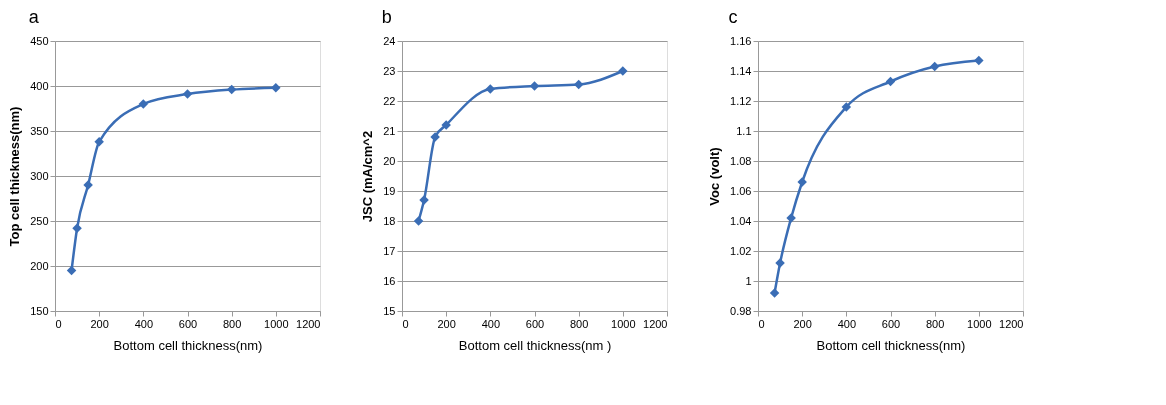 This screenshot has width=1166, height=405. Describe the element at coordinates (39, 40) in the screenshot. I see `y-tick-label: 450` at that location.